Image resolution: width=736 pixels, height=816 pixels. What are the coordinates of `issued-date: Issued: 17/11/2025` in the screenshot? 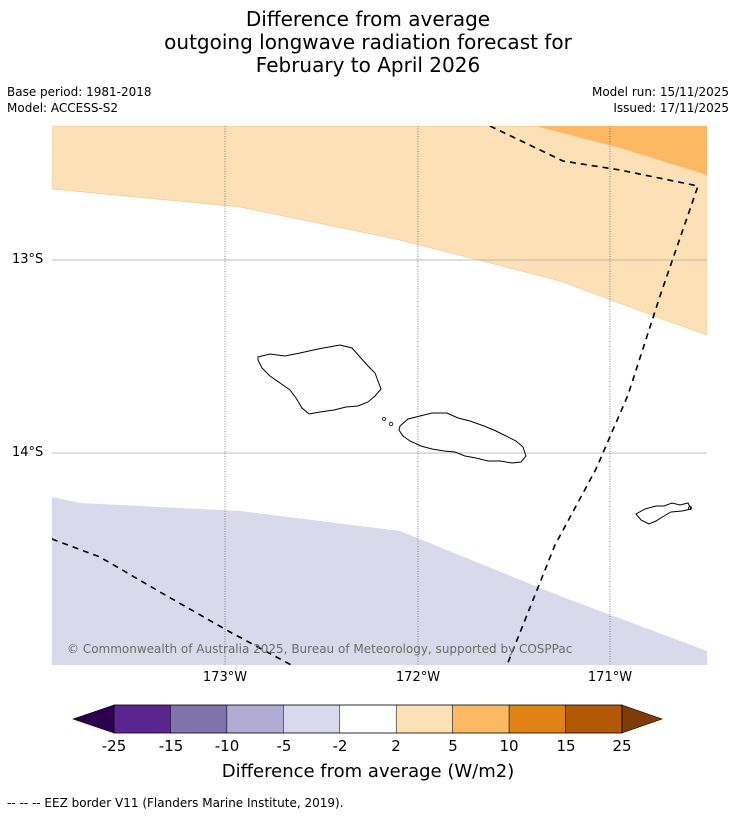 It's located at (671, 108).